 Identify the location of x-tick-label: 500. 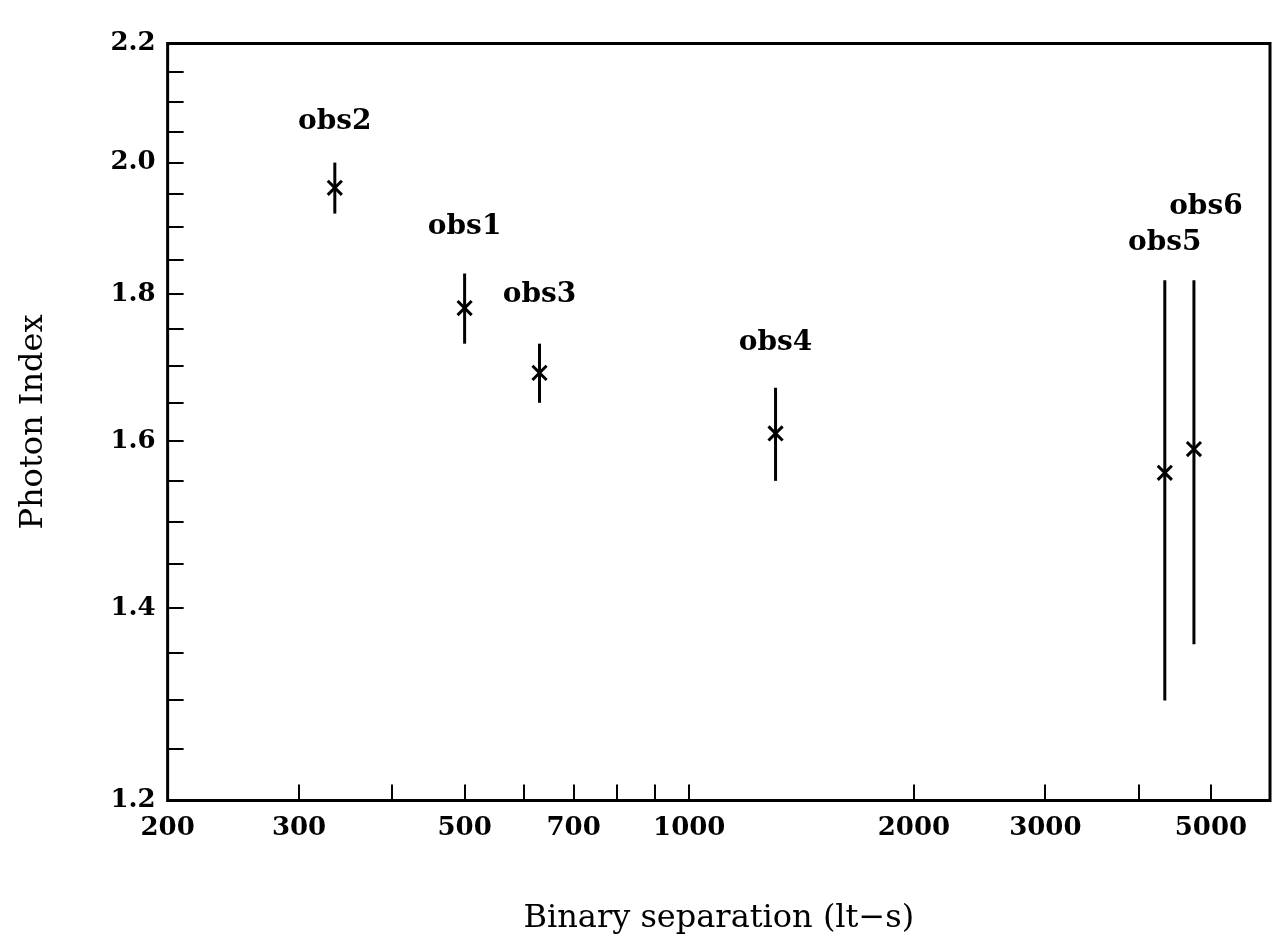
(464, 825).